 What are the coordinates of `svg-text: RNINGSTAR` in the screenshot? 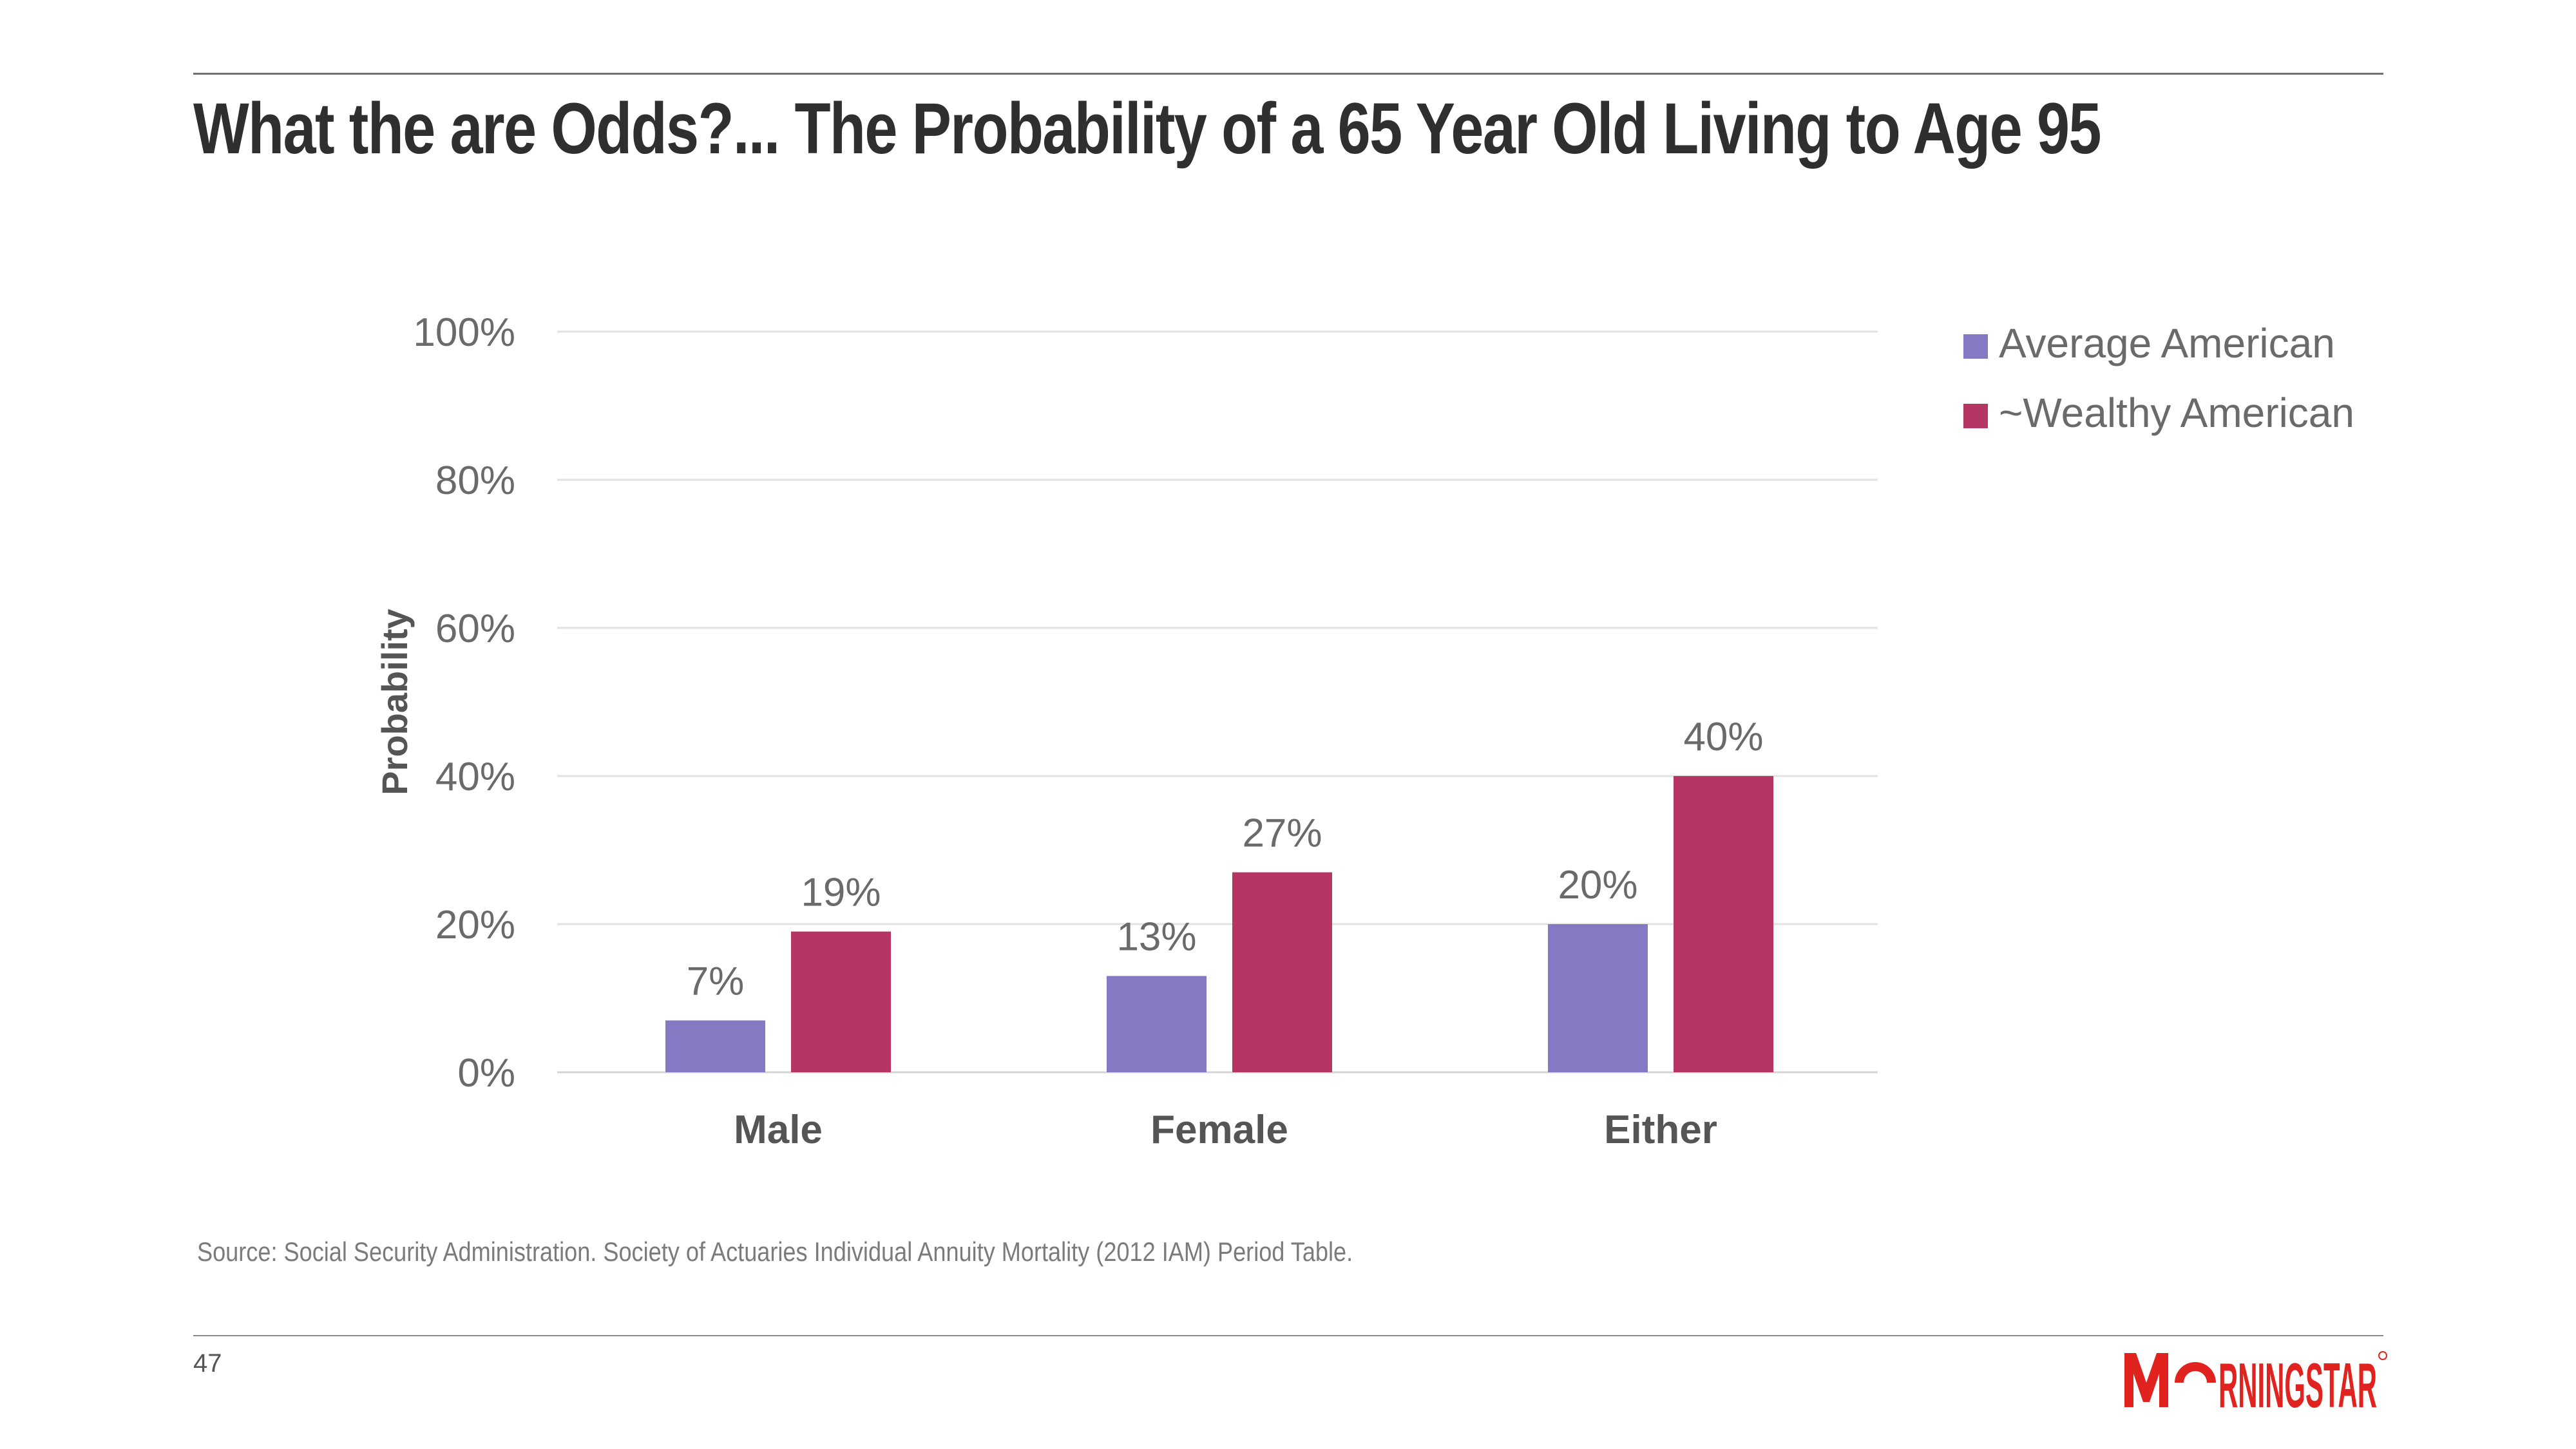 It's located at (2297, 1382).